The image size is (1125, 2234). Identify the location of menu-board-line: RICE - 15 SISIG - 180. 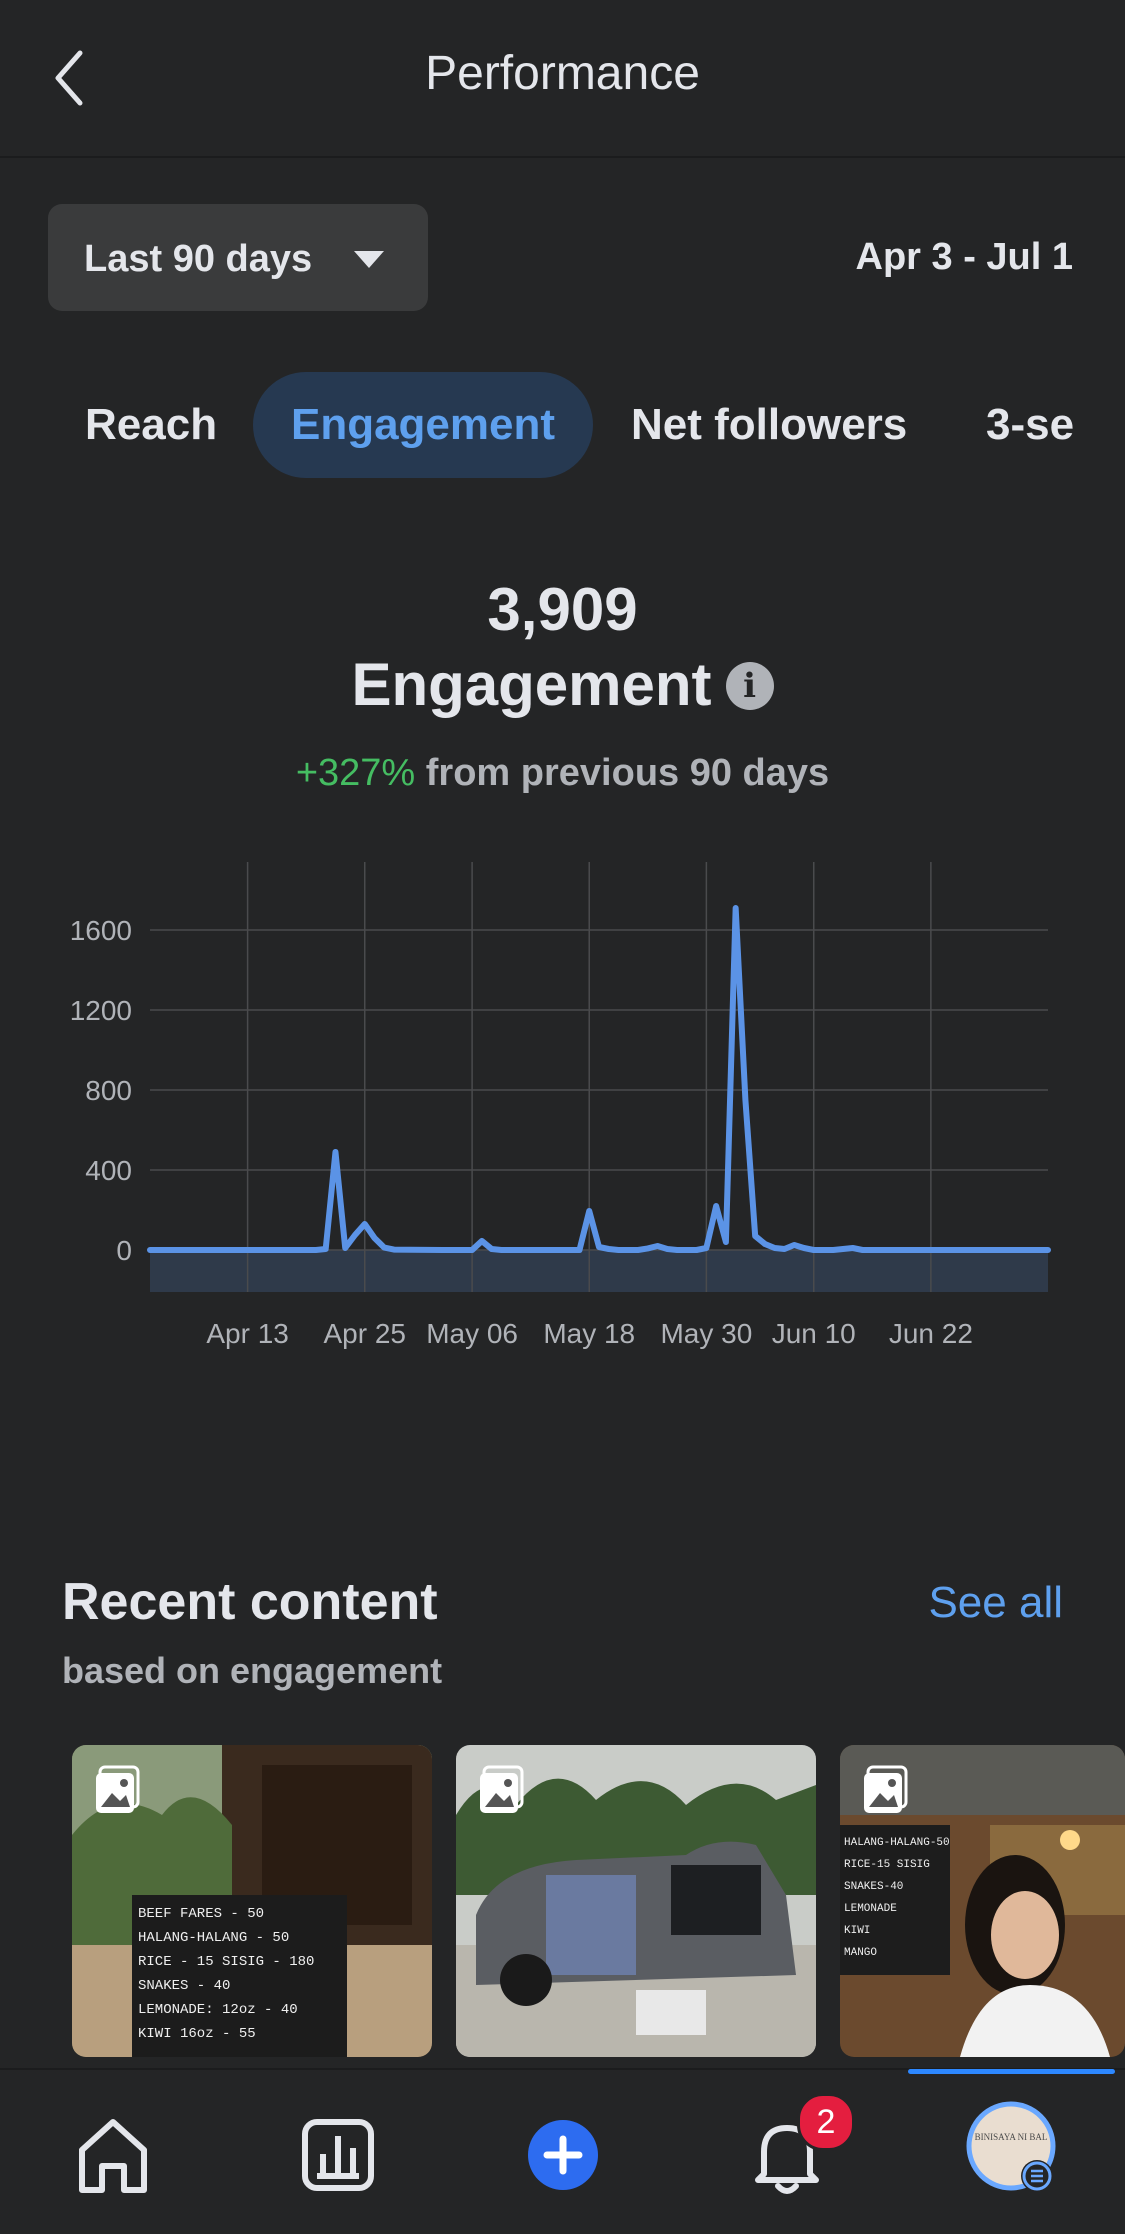
(226, 1962).